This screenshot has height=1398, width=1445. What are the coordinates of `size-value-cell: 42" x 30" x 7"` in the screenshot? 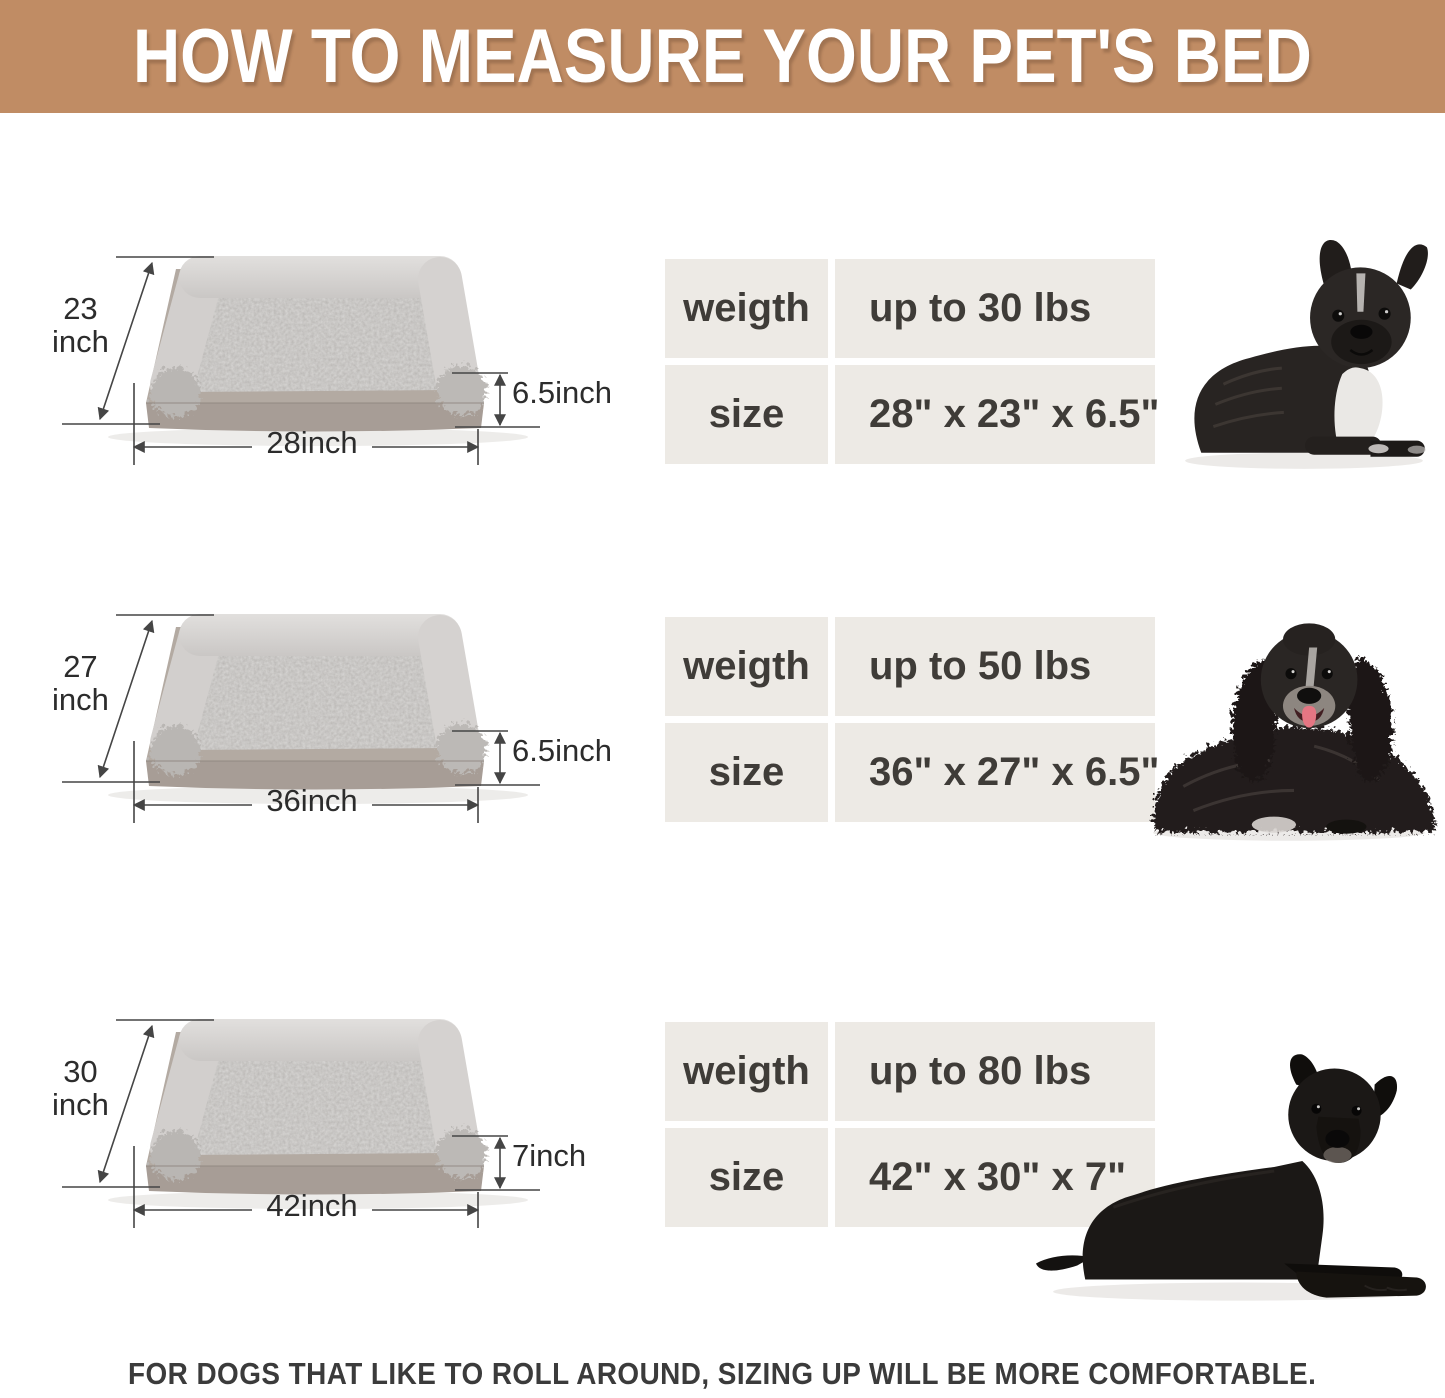 It's located at (995, 1177).